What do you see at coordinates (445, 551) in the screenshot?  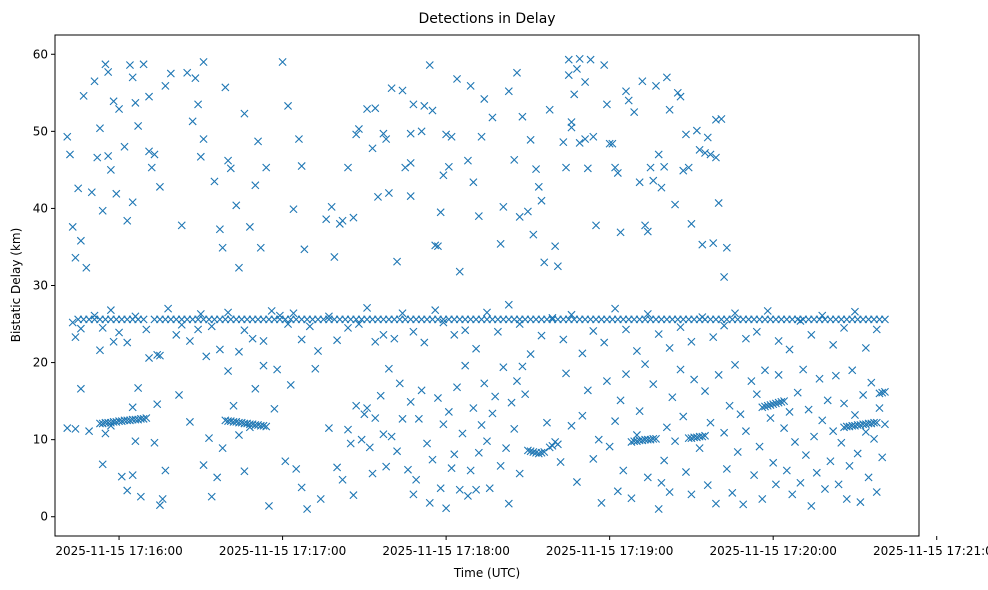 I see `x-tick-label: 2025-11-15 17:18:00` at bounding box center [445, 551].